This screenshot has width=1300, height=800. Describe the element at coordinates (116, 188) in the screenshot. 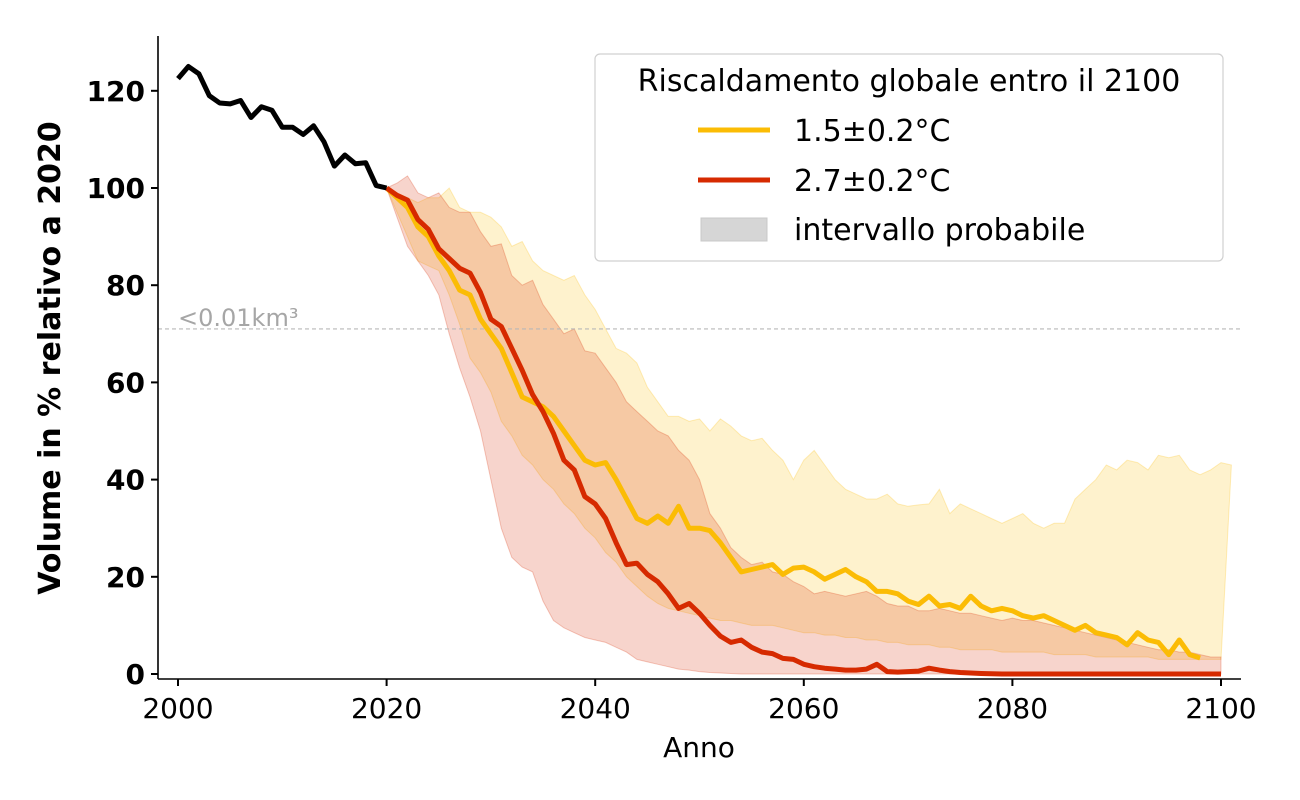

I see `y-tick-label: 100` at that location.